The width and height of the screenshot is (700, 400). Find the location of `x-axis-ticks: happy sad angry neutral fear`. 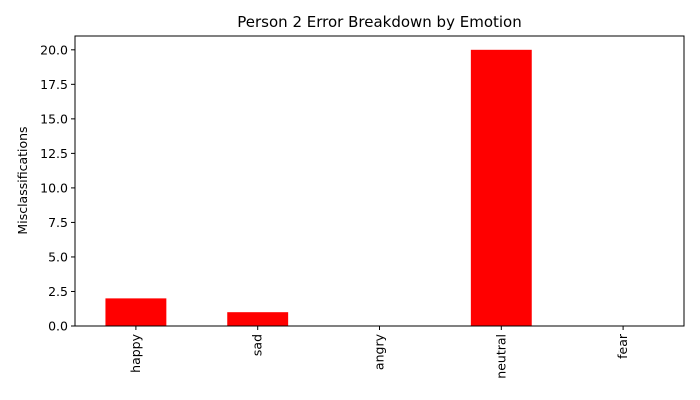

x-axis-ticks: happy sad angry neutral fear is located at coordinates (379, 352).